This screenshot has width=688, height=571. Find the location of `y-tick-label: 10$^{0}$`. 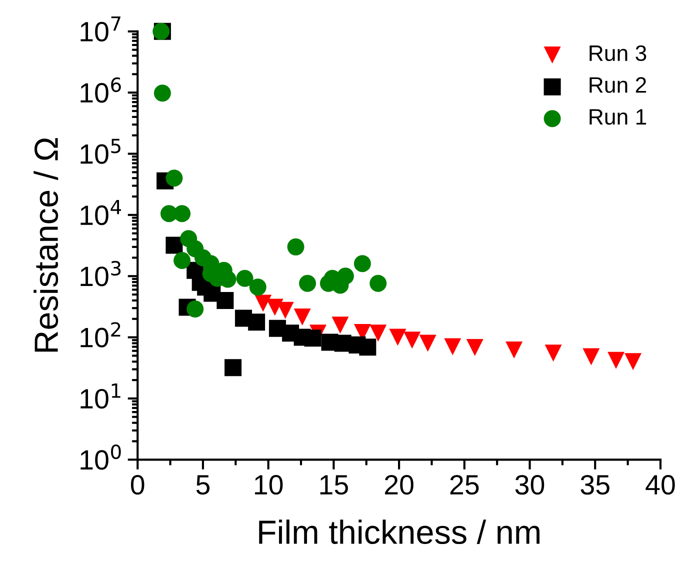

y-tick-label: 10$^{0}$ is located at coordinates (100, 457).